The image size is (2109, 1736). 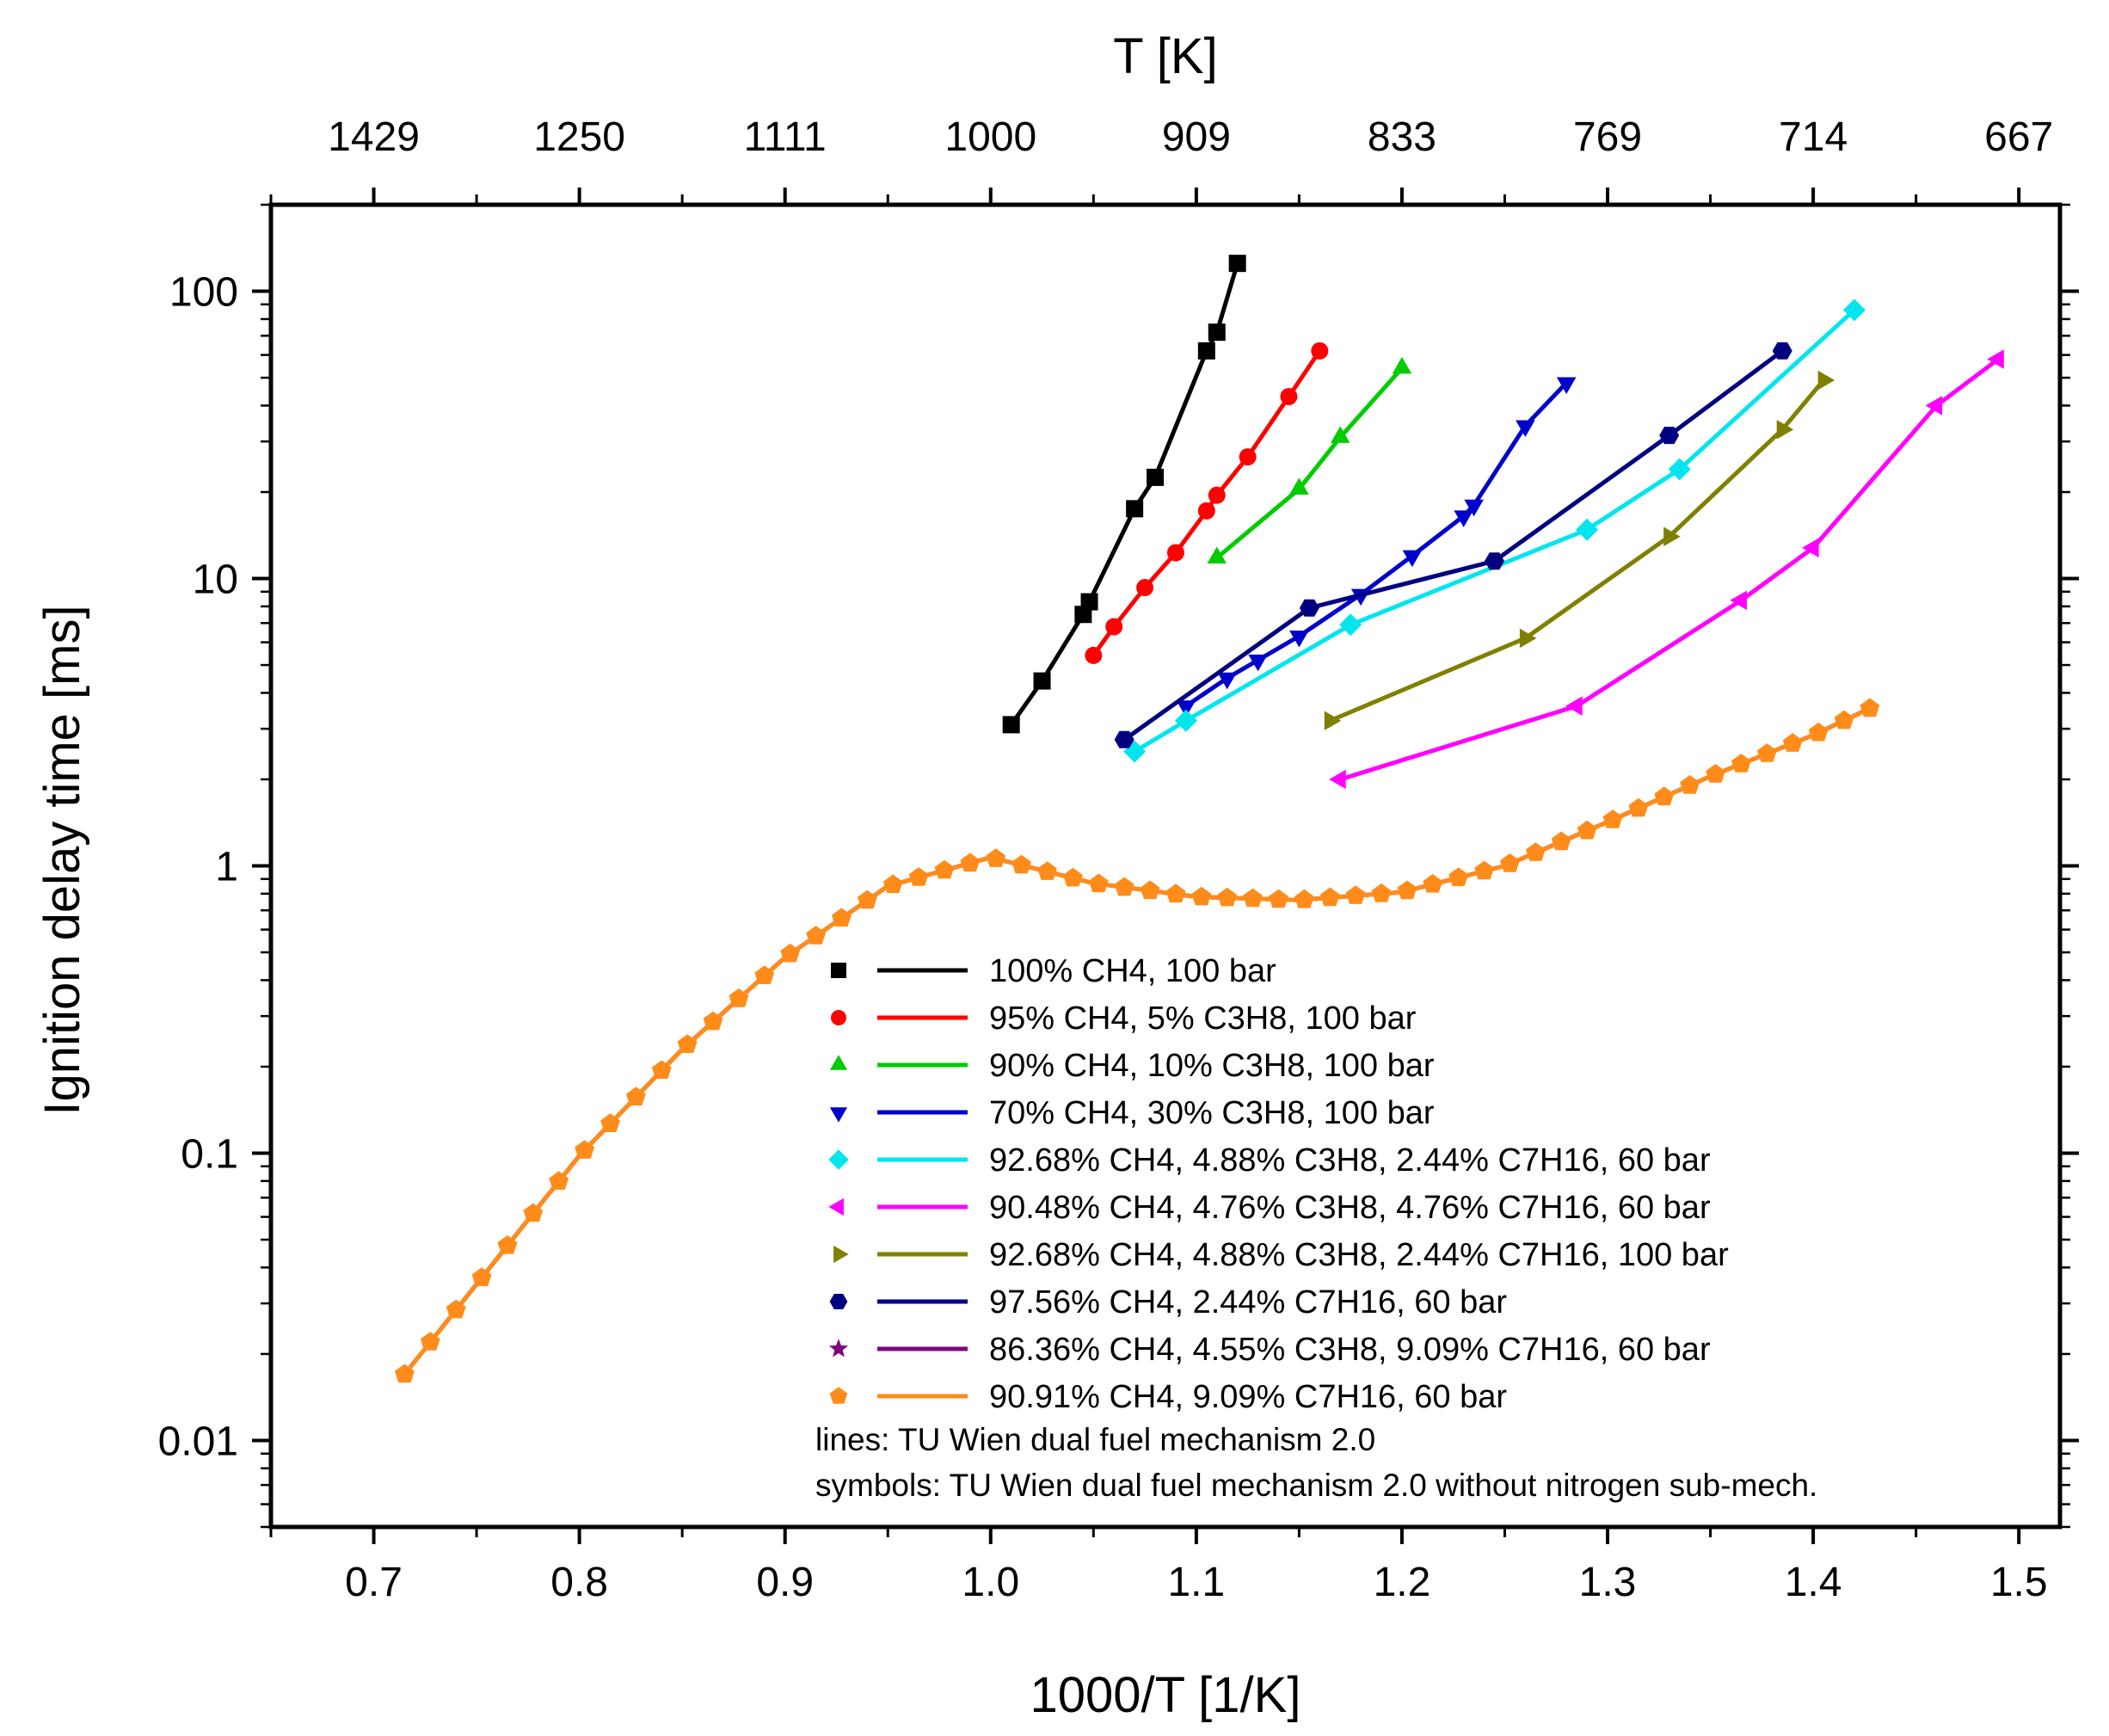 I want to click on legend-item: 100% CH4, 100 bar, so click(x=1053, y=971).